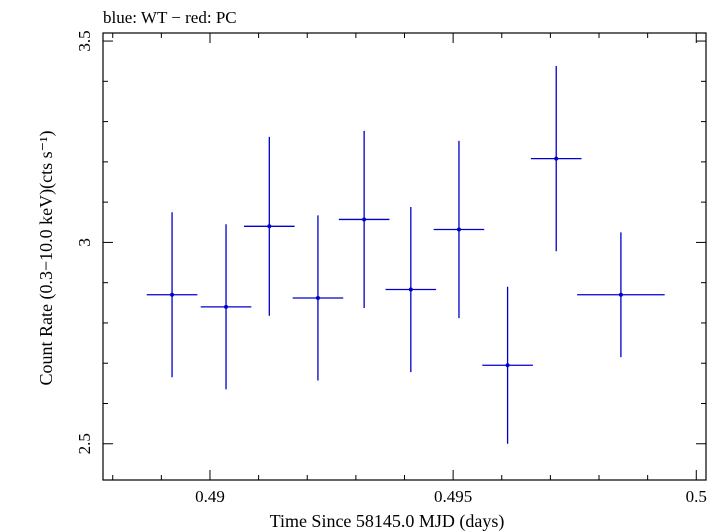  What do you see at coordinates (84, 242) in the screenshot?
I see `y-tick-label: 3` at bounding box center [84, 242].